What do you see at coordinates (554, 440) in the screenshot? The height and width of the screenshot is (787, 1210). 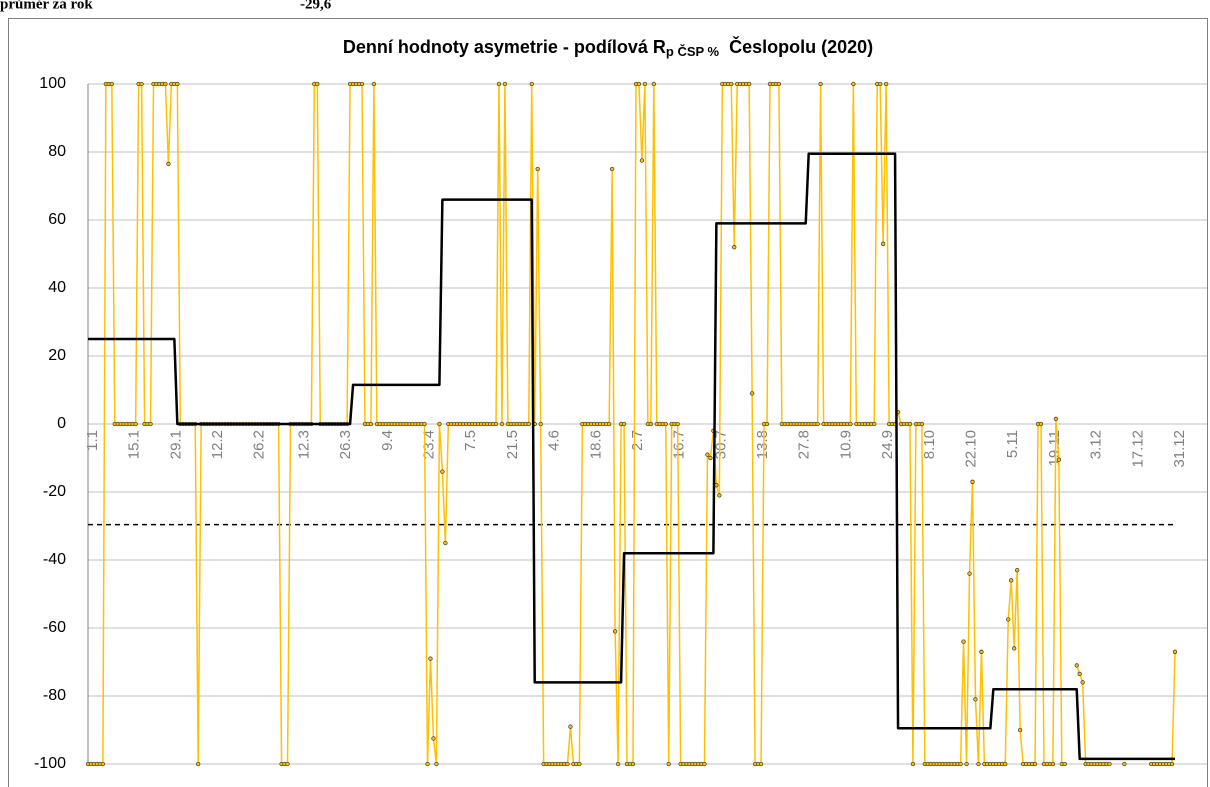 I see `x-tick-label: 4.6` at bounding box center [554, 440].